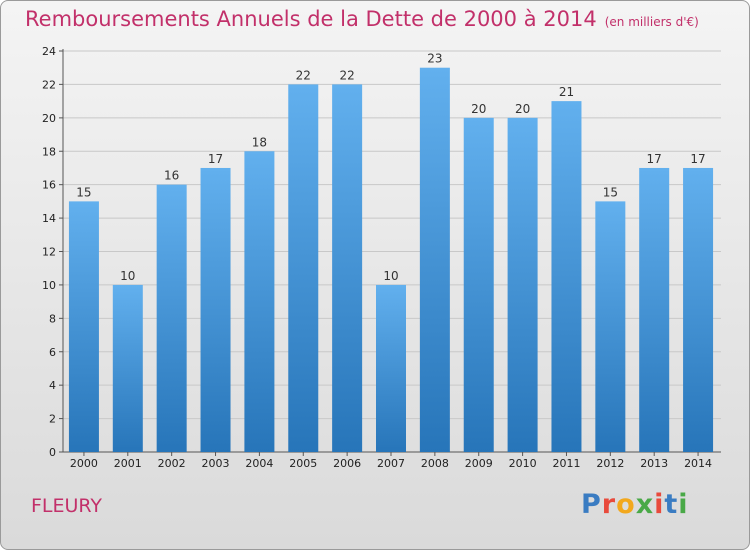 The image size is (750, 550). What do you see at coordinates (49, 185) in the screenshot?
I see `y-tick-label: 16` at bounding box center [49, 185].